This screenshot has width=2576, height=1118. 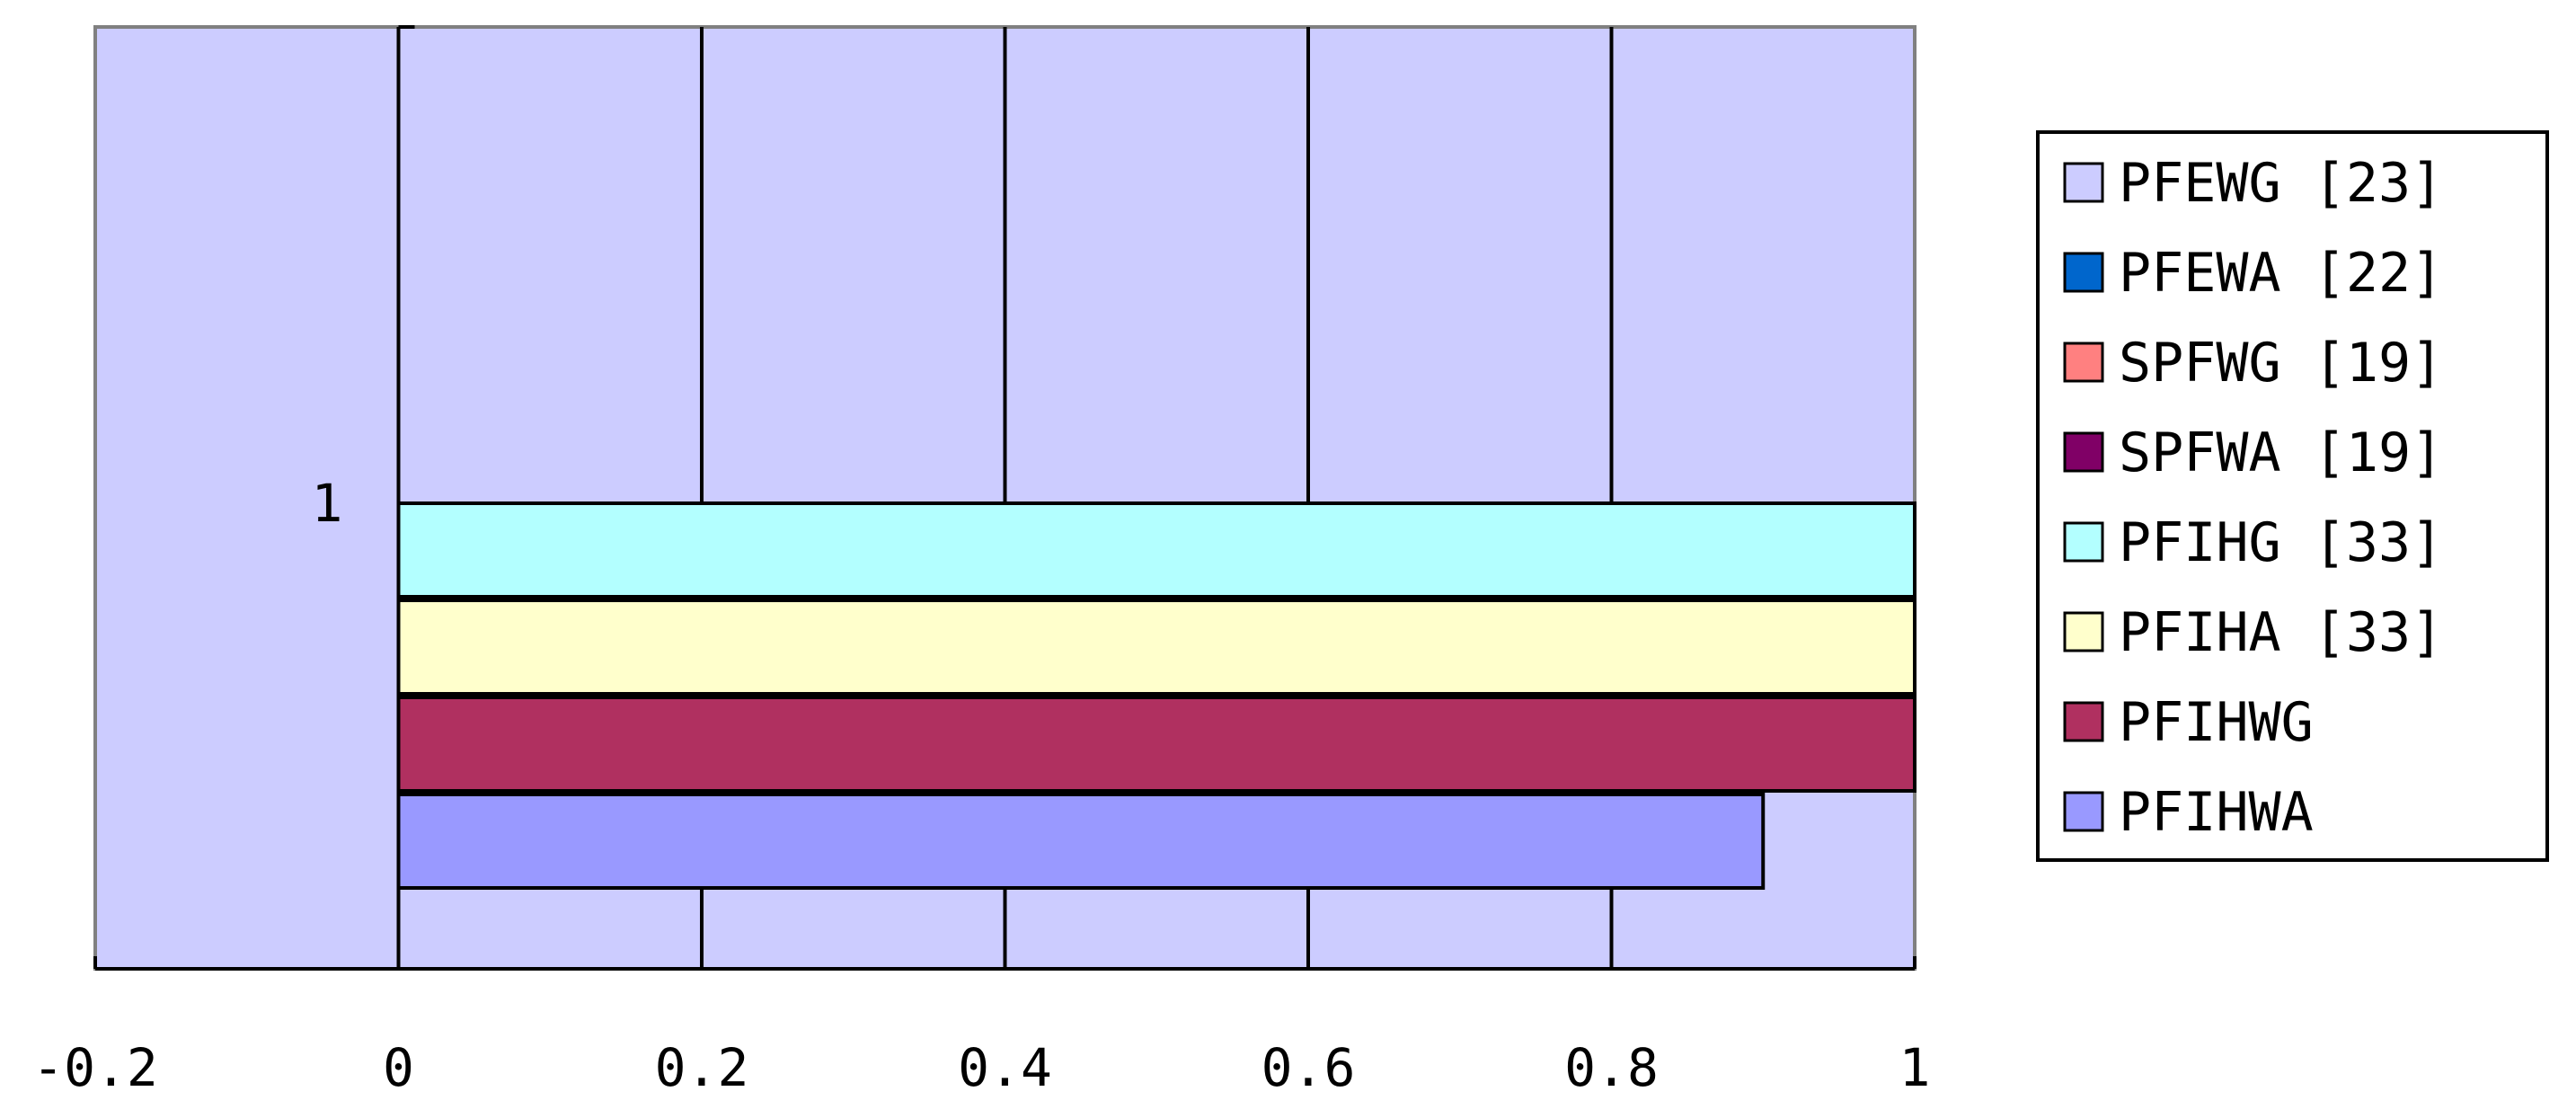 I want to click on y-axis: 1, so click(x=327, y=503).